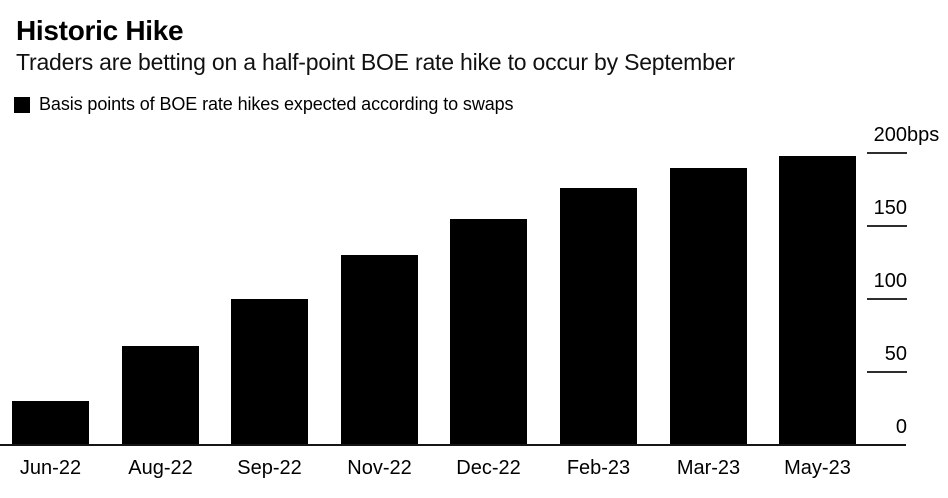  Describe the element at coordinates (817, 468) in the screenshot. I see `x-tick-label-May-23: May-23` at that location.